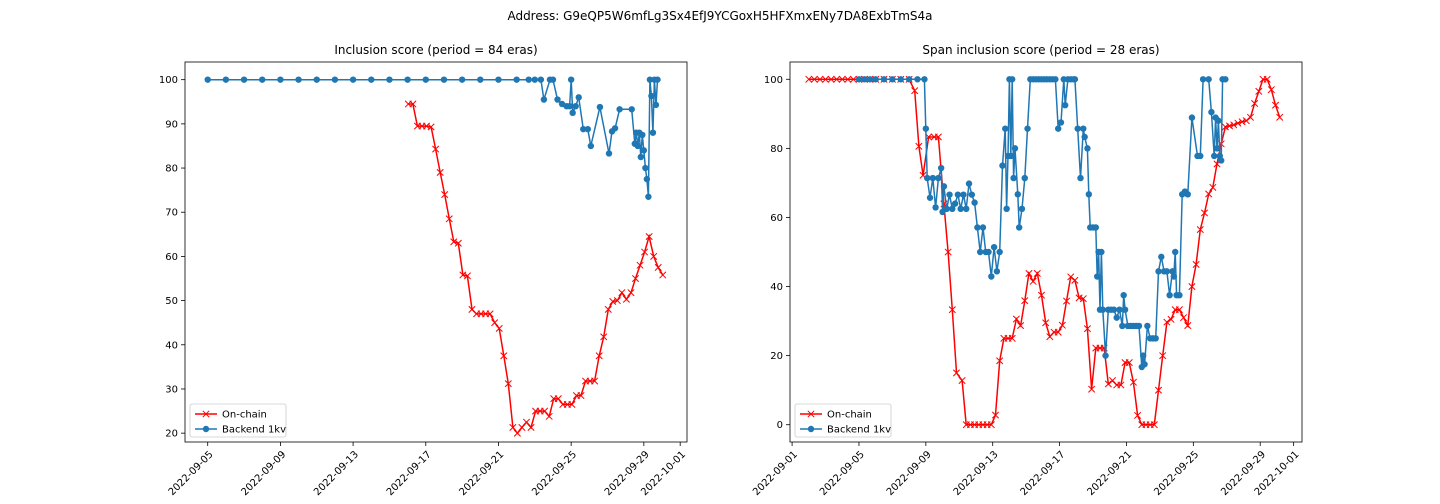 This screenshot has width=1440, height=504. What do you see at coordinates (849, 415) in the screenshot?
I see `legend-label: On-chain` at bounding box center [849, 415].